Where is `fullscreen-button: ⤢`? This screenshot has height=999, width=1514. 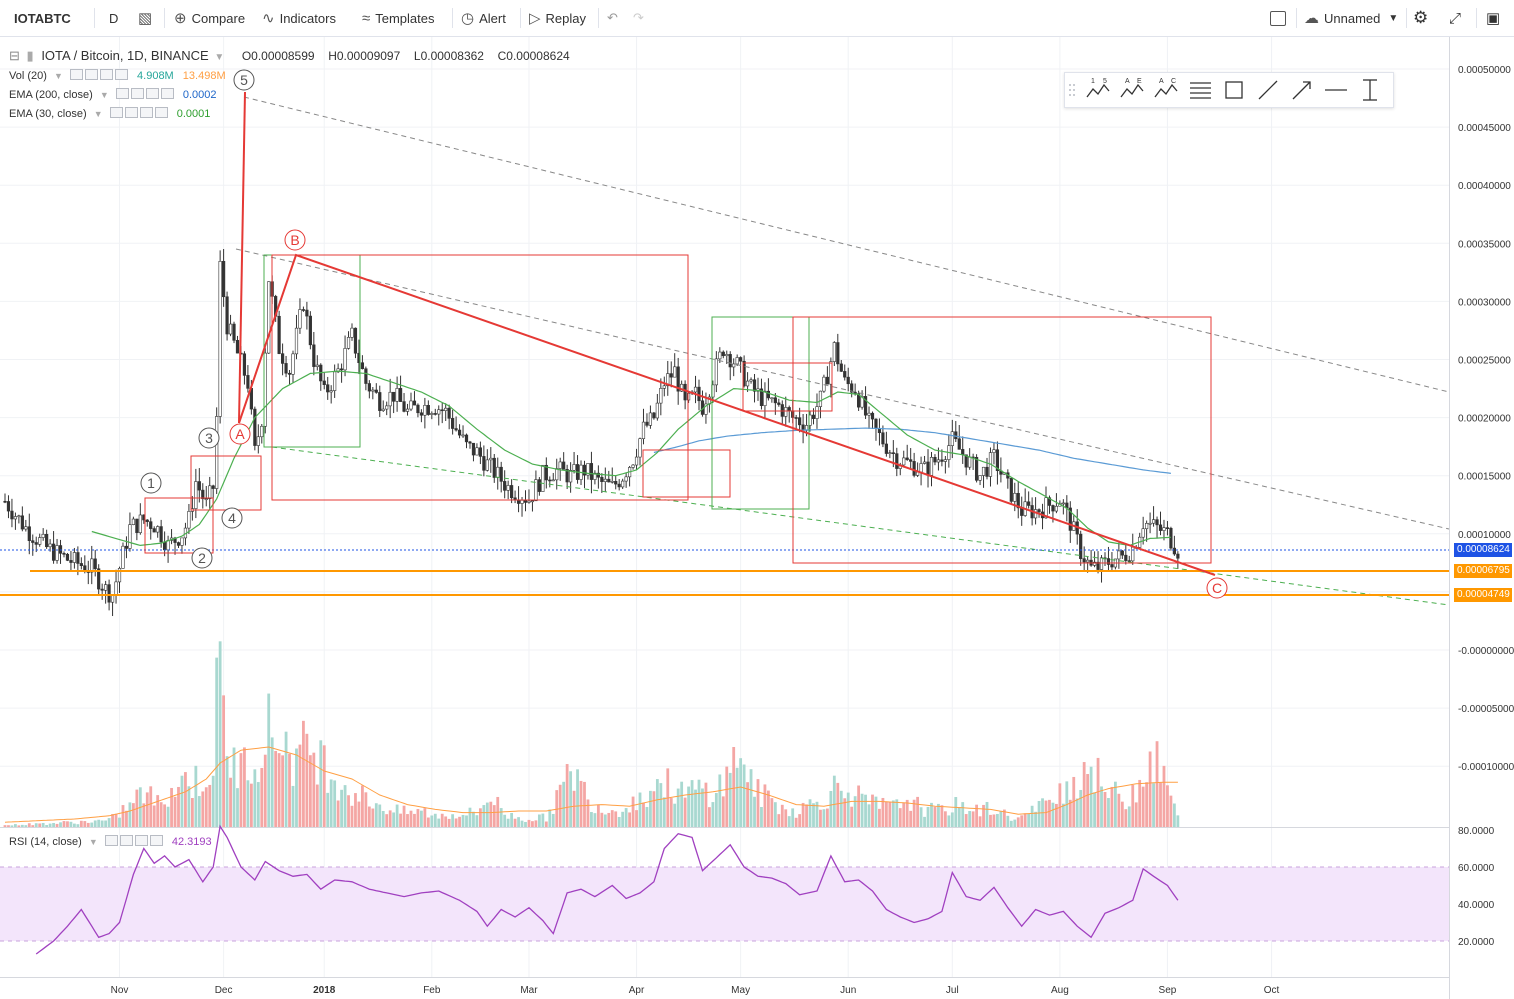
fullscreen-button: ⤢ is located at coordinates (1455, 18).